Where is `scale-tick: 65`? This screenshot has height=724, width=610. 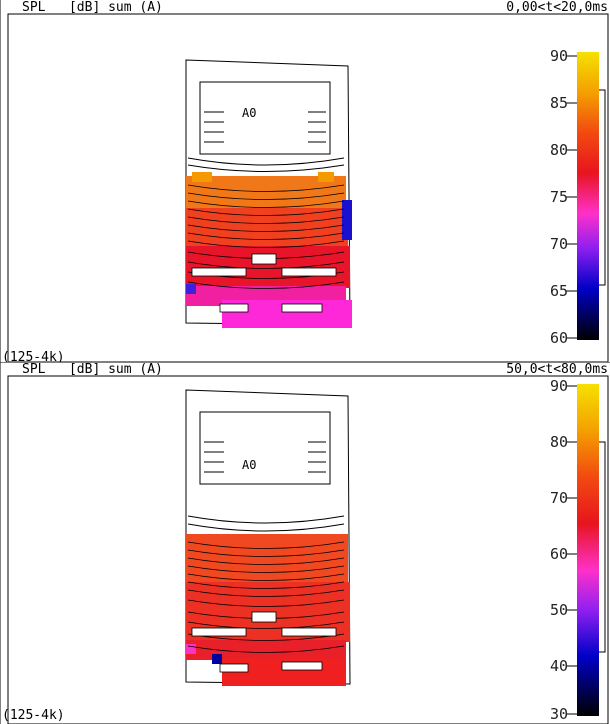
scale-tick: 65 is located at coordinates (558, 291).